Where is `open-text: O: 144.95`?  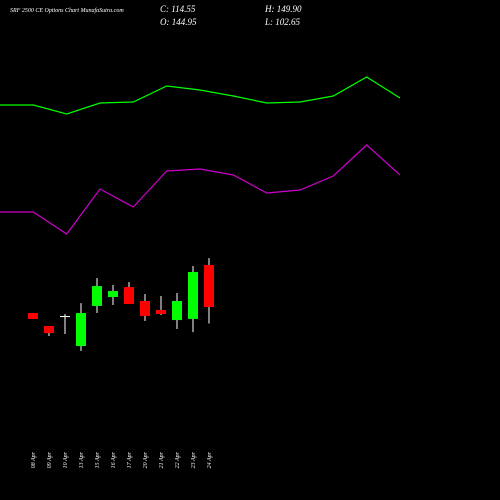
open-text: O: 144.95 is located at coordinates (178, 22).